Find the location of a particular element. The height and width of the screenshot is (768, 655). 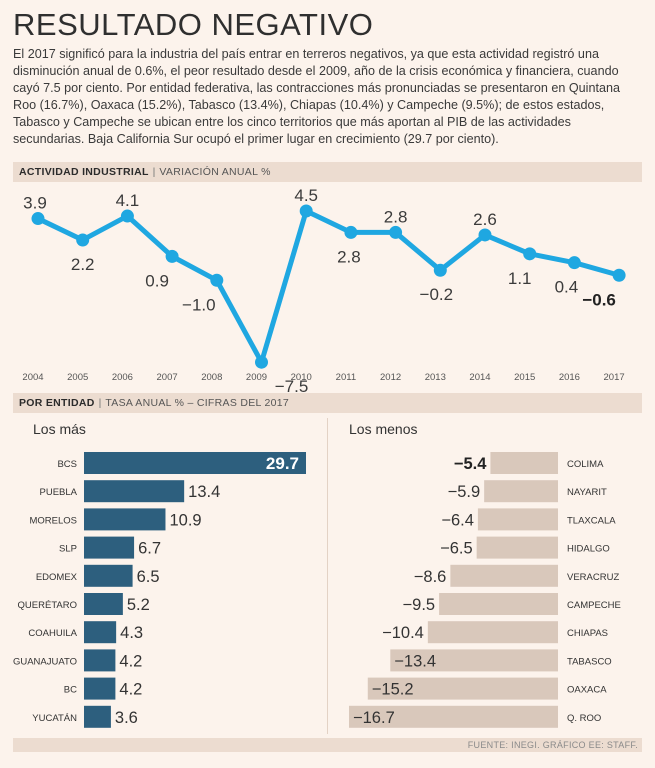

category-label: SLP is located at coordinates (68, 549).